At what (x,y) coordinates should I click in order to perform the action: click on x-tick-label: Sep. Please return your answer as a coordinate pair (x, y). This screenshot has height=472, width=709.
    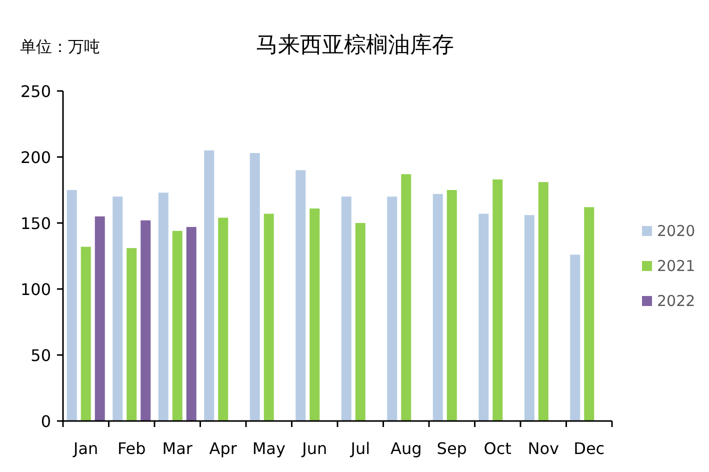
    Looking at the image, I should click on (451, 448).